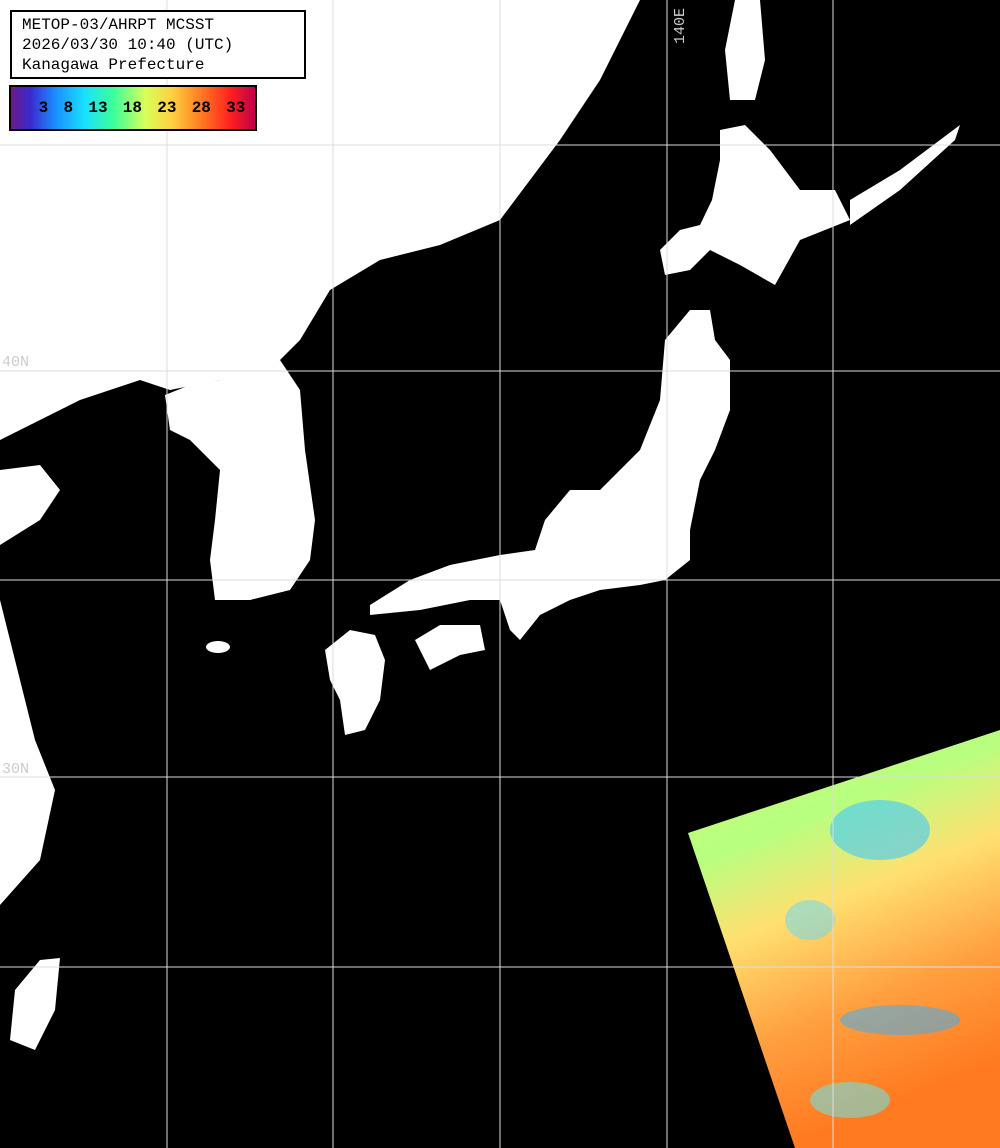 The width and height of the screenshot is (1000, 1148). What do you see at coordinates (118, 25) in the screenshot?
I see `header-line: METOP-03/AHRPT MCSST` at bounding box center [118, 25].